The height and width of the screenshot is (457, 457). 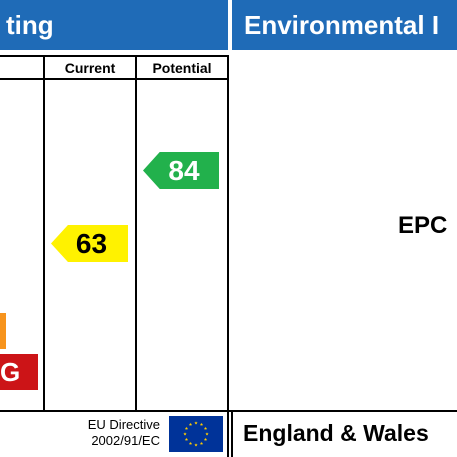 What do you see at coordinates (44, 233) in the screenshot?
I see `current-column-divider` at bounding box center [44, 233].